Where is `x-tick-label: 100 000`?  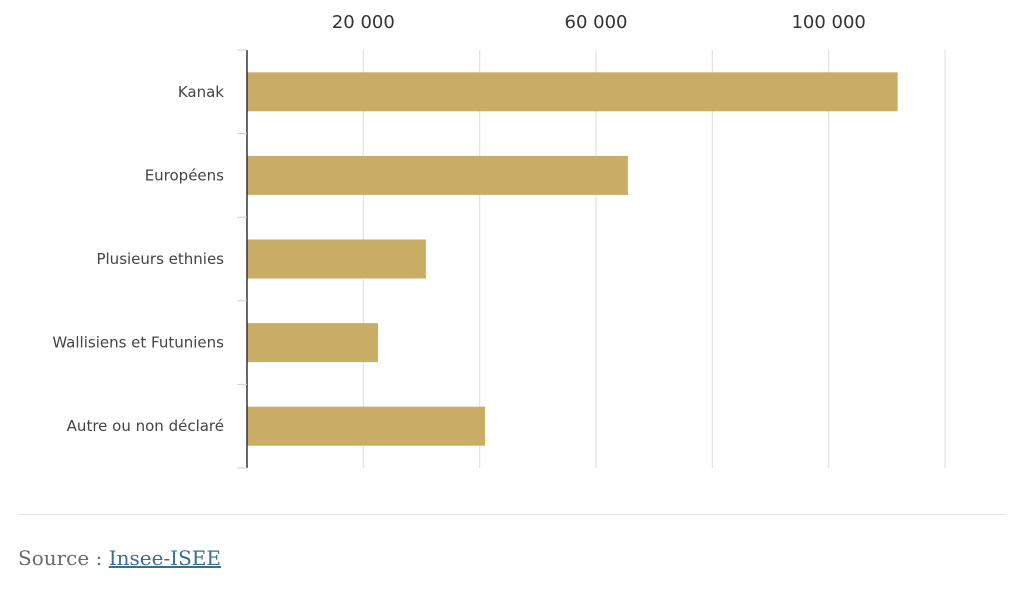
x-tick-label: 100 000 is located at coordinates (828, 22).